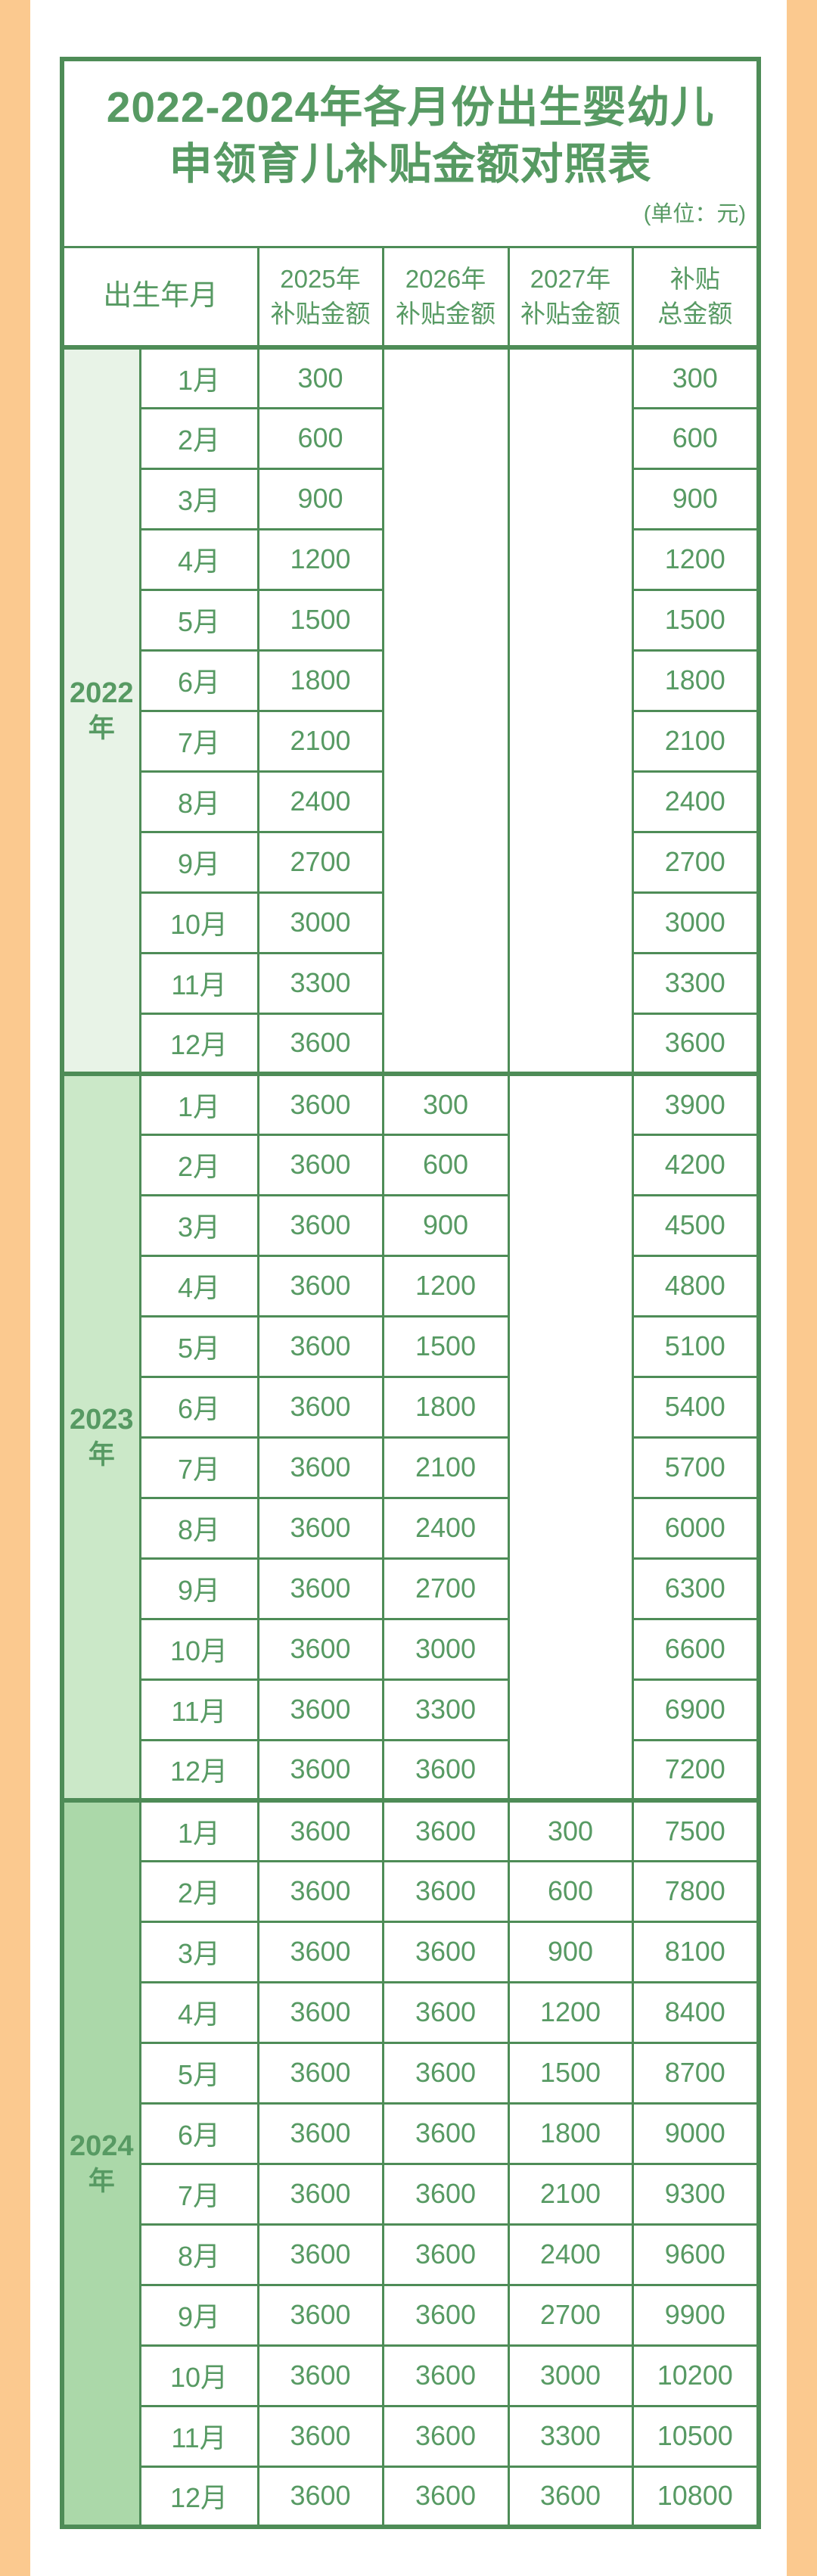  Describe the element at coordinates (695, 2133) in the screenshot. I see `total-amount-cell: 9000` at that location.